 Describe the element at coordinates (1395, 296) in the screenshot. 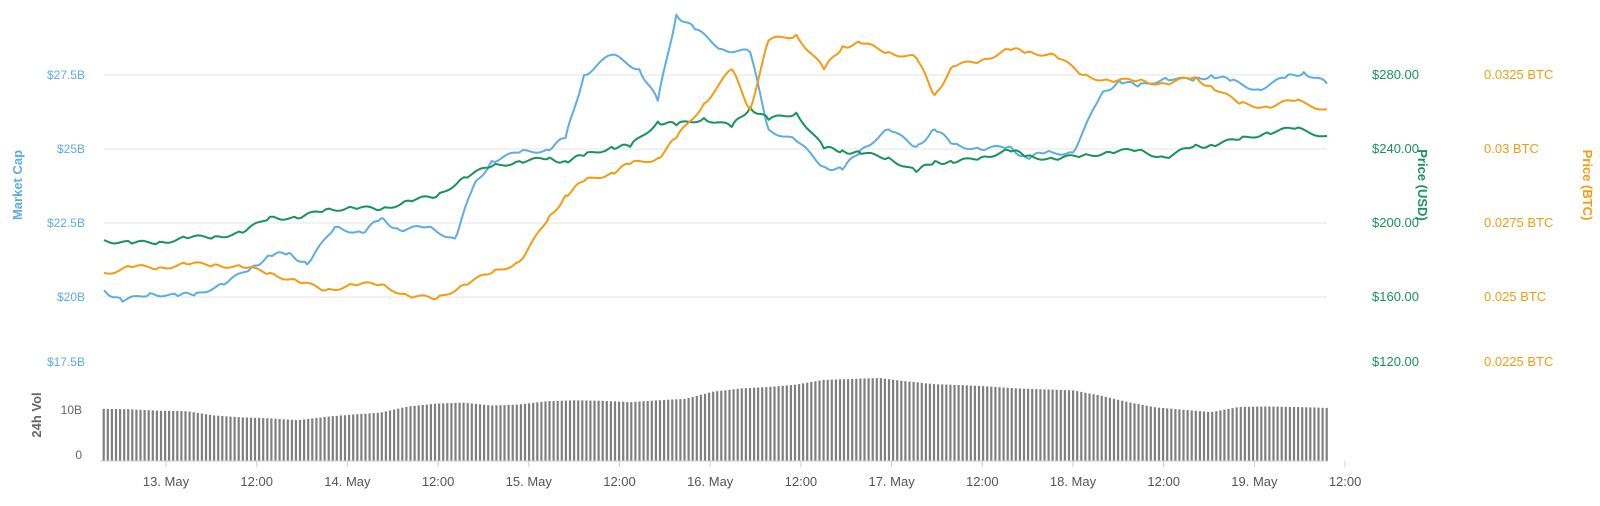

I see `price-usd-tick-label: $160.00` at that location.